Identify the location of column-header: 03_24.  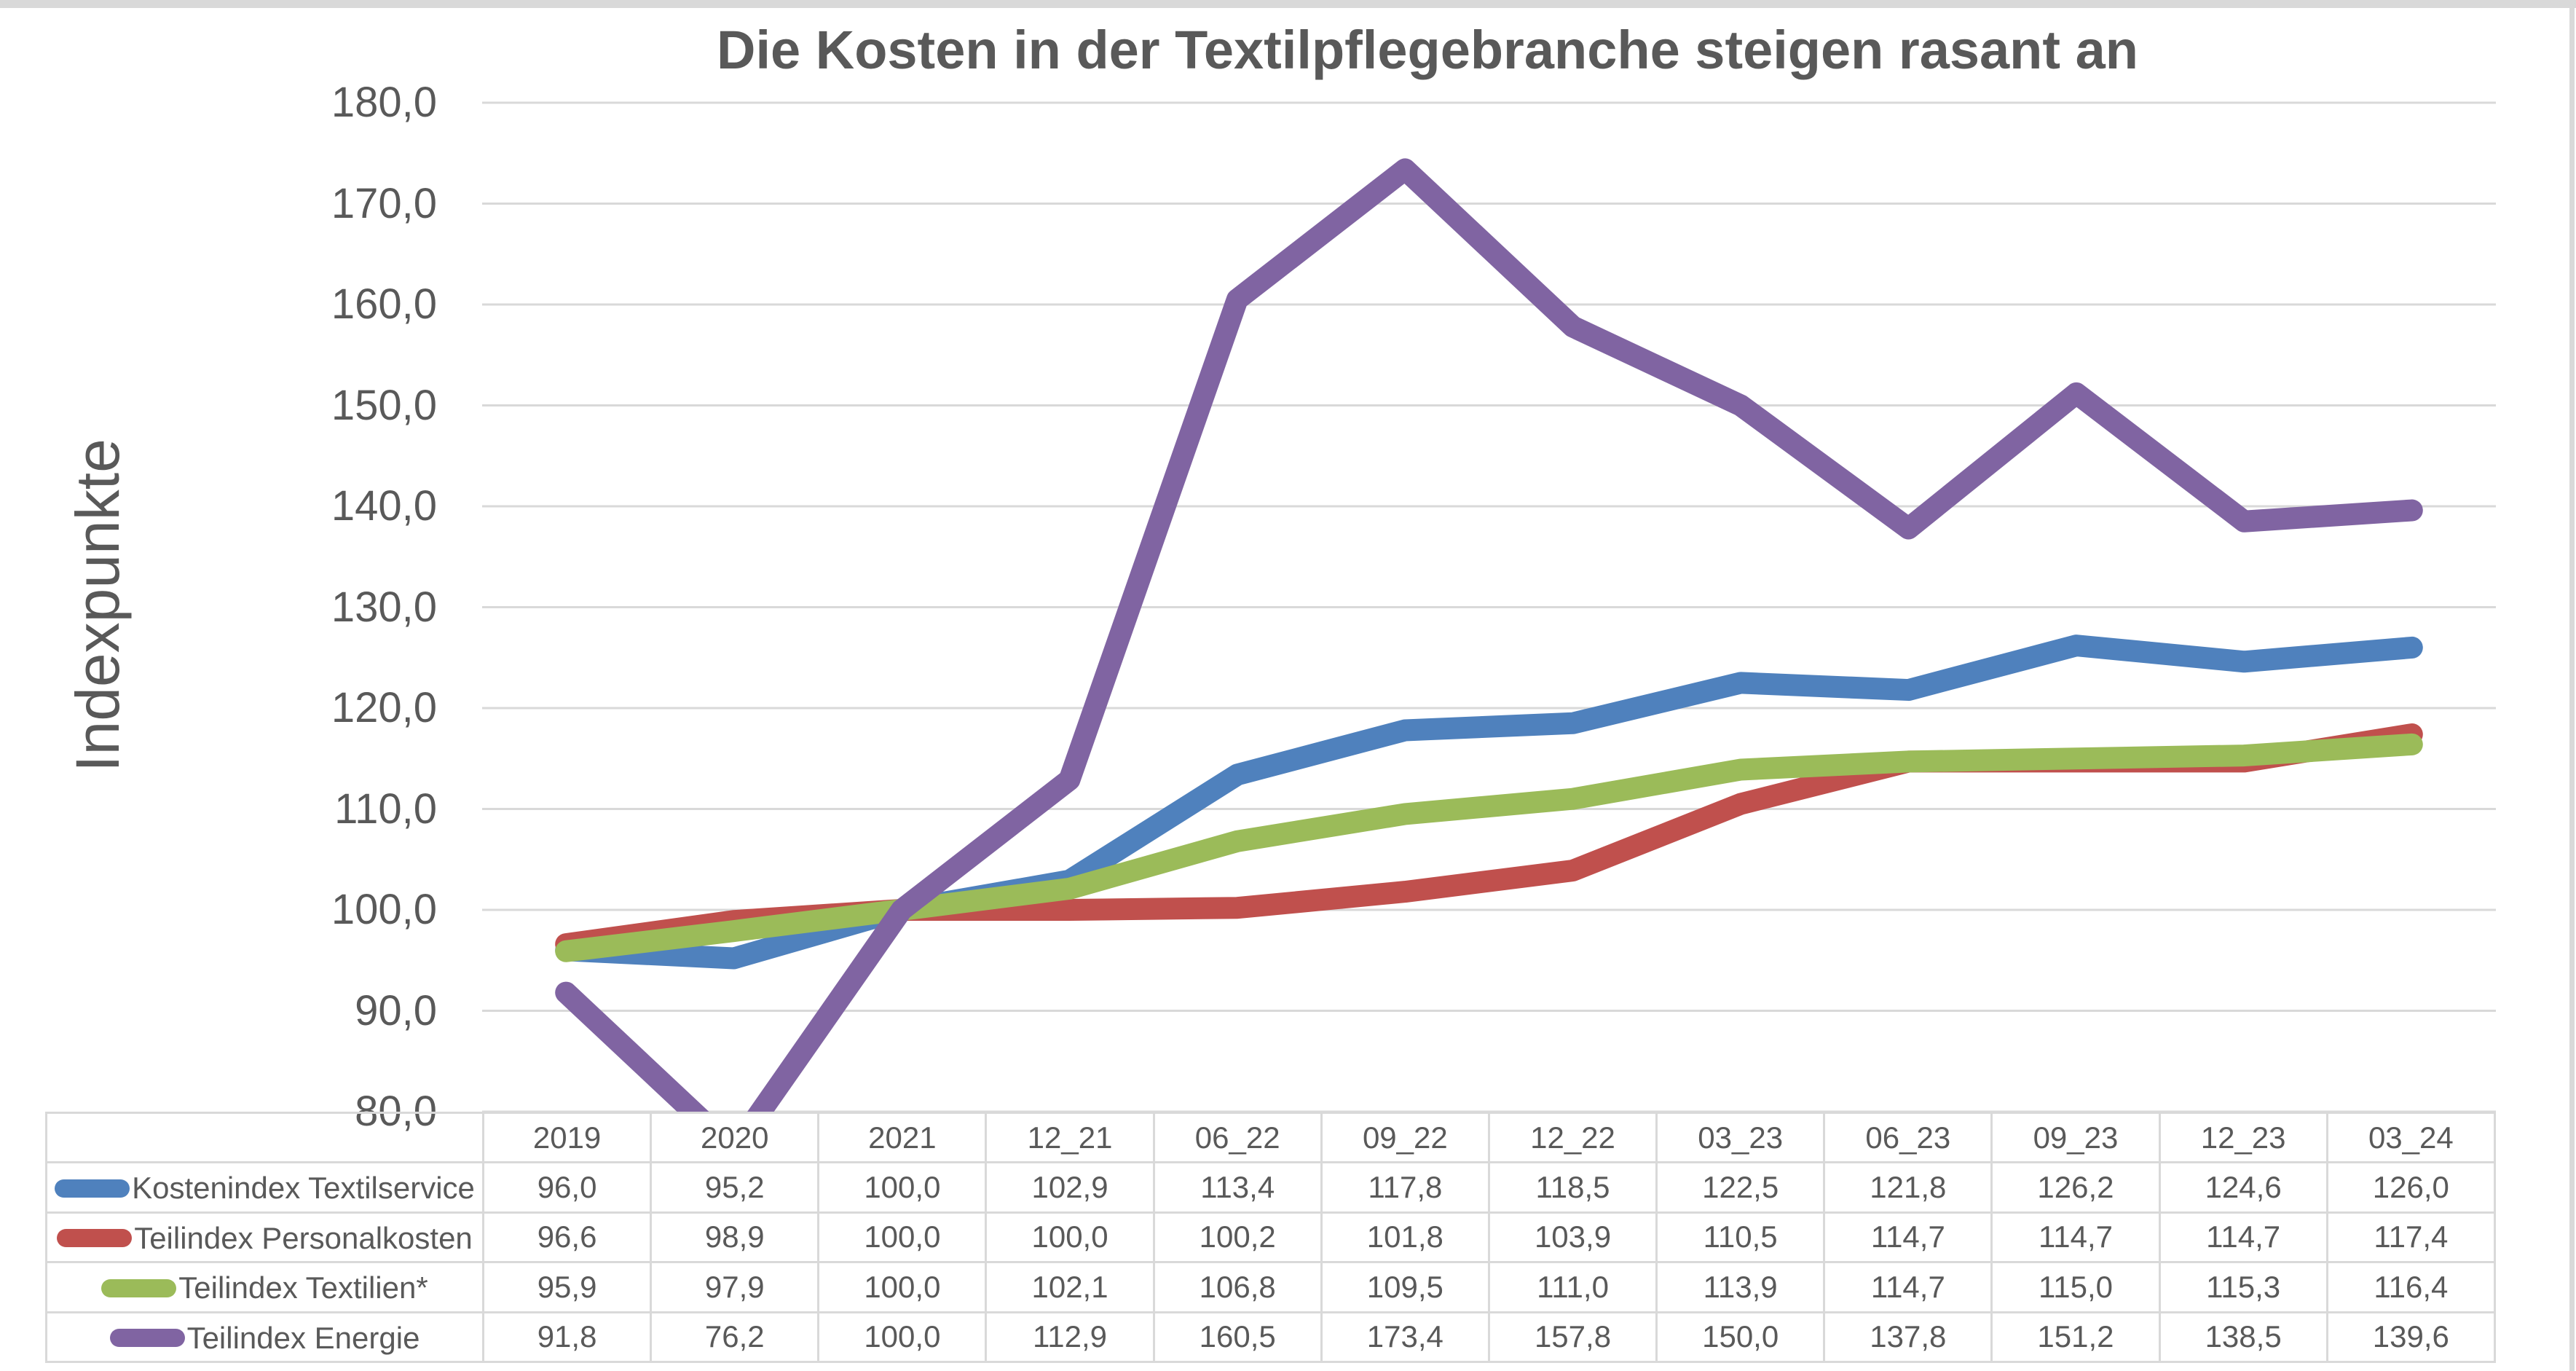
(2411, 1137).